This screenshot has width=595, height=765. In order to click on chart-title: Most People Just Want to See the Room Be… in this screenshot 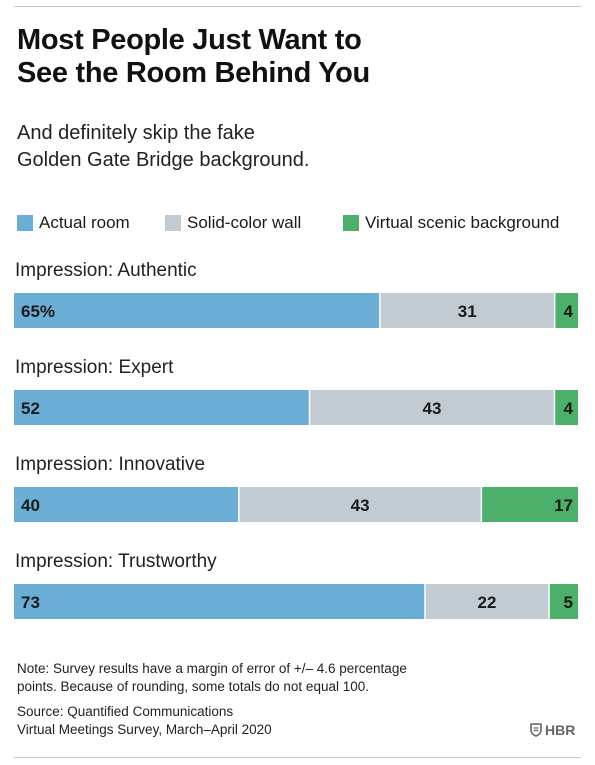, I will do `click(277, 57)`.